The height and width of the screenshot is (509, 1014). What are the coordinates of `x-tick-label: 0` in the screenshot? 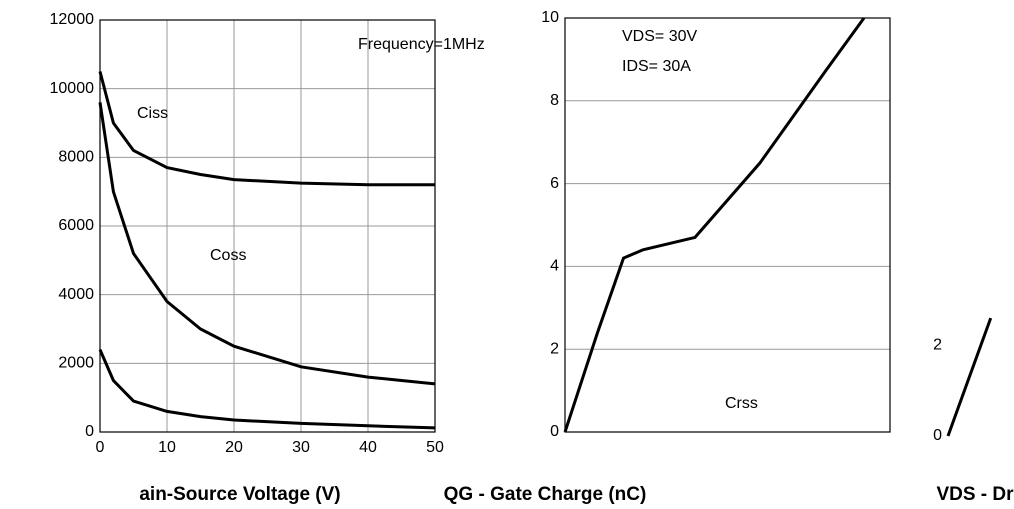 It's located at (100, 447).